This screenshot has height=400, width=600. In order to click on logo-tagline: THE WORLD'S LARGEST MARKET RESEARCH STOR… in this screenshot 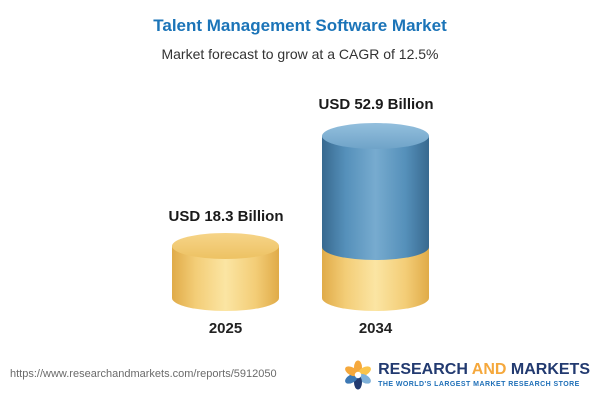, I will do `click(479, 384)`.